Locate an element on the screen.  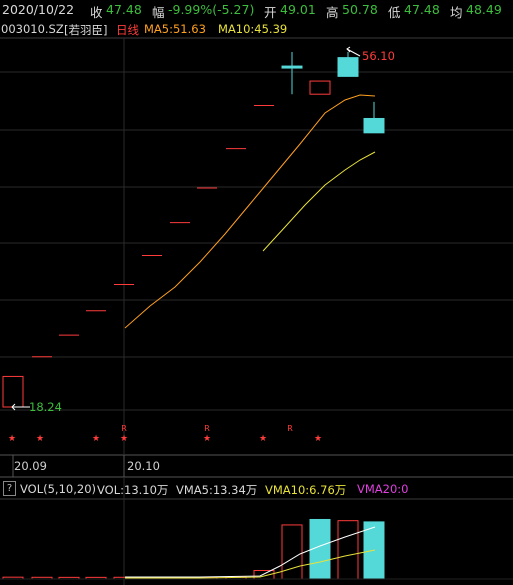
low-marker-arrow is located at coordinates (13, 407).